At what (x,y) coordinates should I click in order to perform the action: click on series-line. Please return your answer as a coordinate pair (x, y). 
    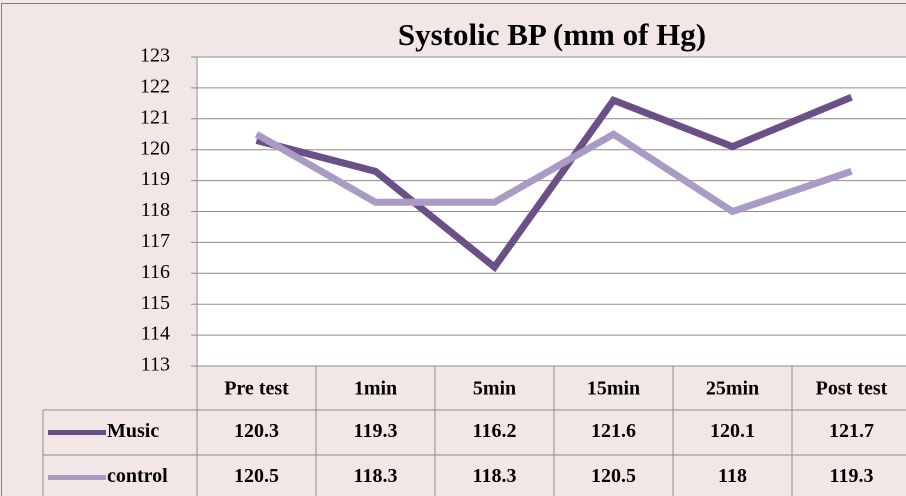
    Looking at the image, I should click on (553, 173).